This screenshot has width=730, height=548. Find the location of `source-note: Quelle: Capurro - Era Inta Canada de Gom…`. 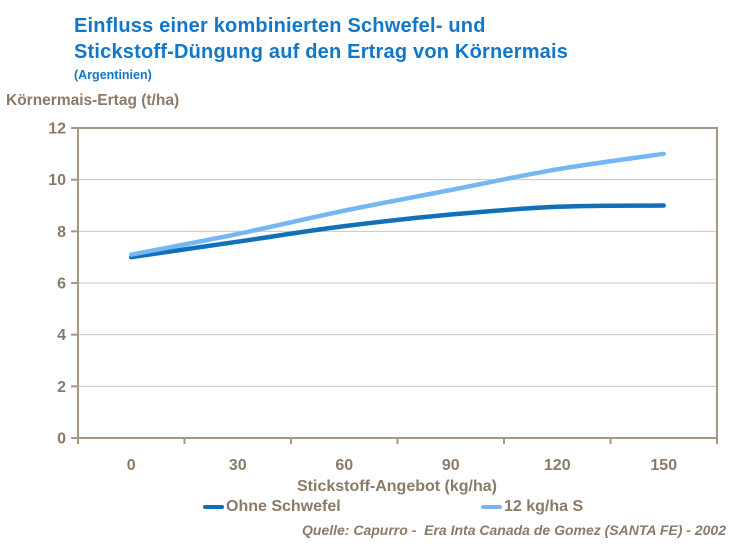

source-note: Quelle: Capurro - Era Inta Canada de Gom… is located at coordinates (514, 530).